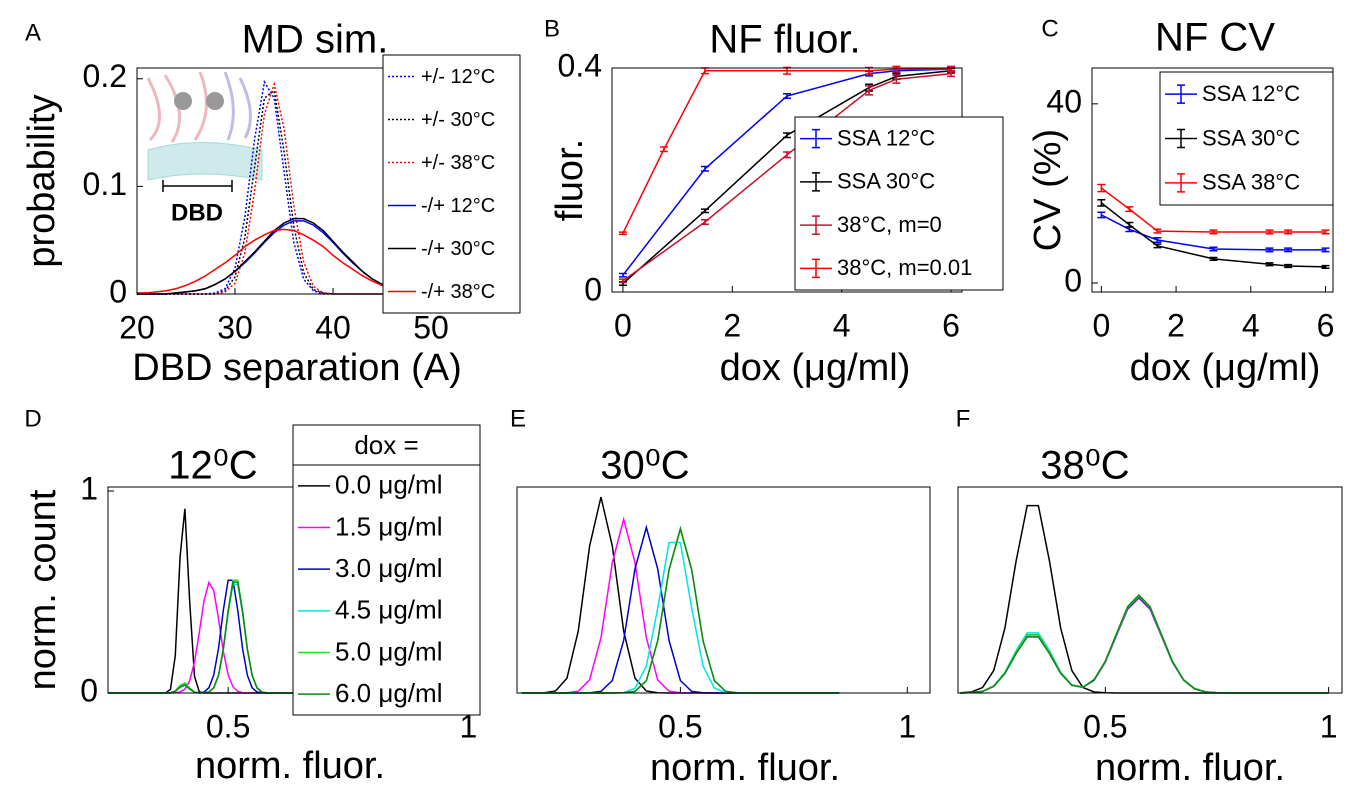  I want to click on legend-label: 38°C, m=0.01, so click(904, 267).